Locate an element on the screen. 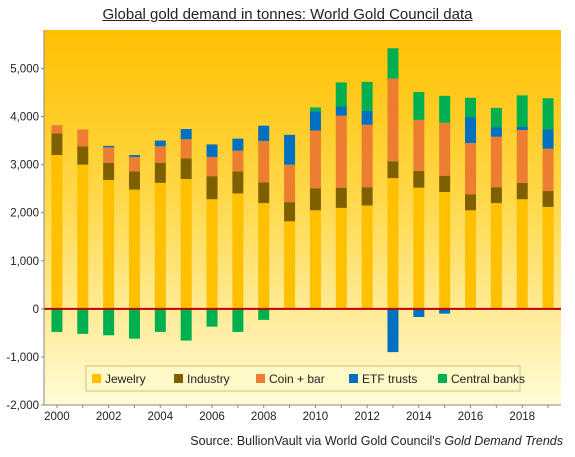 Image resolution: width=575 pixels, height=457 pixels. bar-industry-2002 is located at coordinates (109, 171).